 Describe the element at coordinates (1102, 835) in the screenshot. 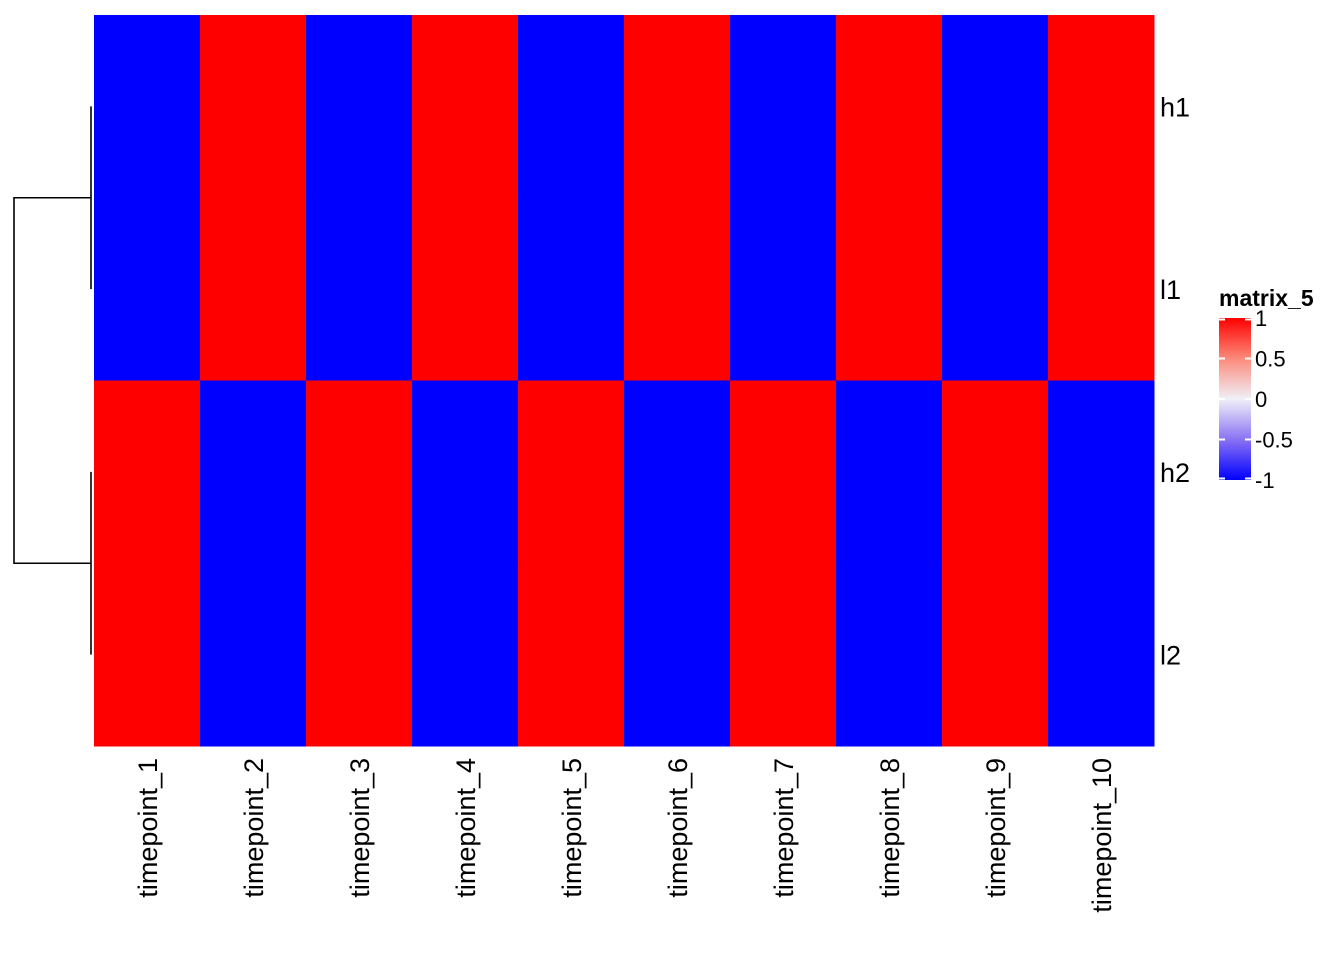

I see `column-label-timepoint_10: timepoint_10` at that location.